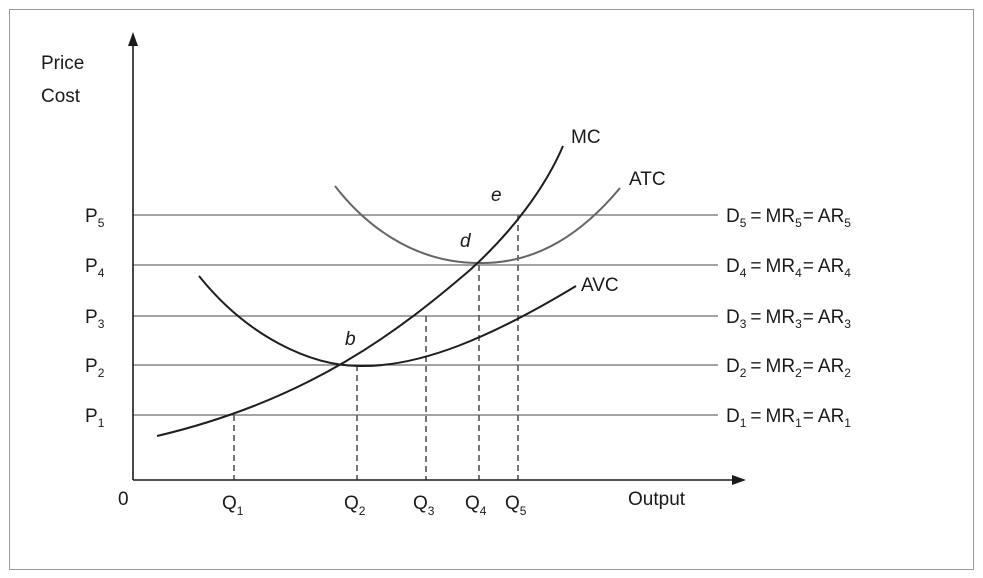 The image size is (983, 578). What do you see at coordinates (61, 96) in the screenshot?
I see `y-axis-label-cost: Cost` at bounding box center [61, 96].